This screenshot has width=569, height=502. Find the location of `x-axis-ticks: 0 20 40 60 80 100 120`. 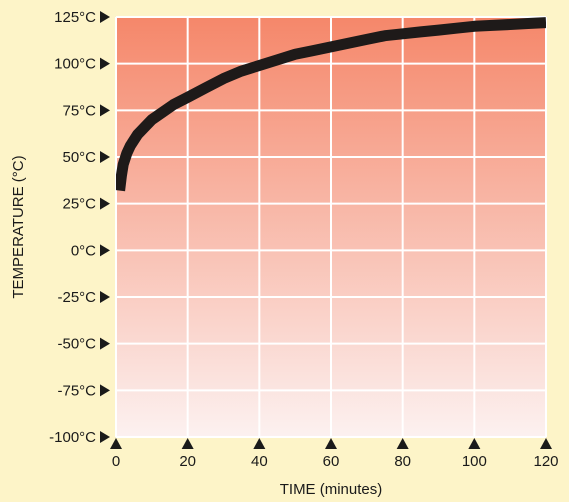

x-axis-ticks: 0 20 40 60 80 100 120 is located at coordinates (334, 454).